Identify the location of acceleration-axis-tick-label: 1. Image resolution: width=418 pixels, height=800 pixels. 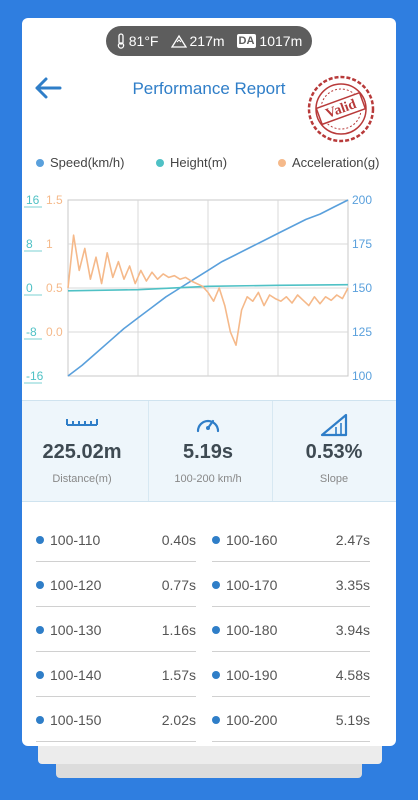
(49, 244).